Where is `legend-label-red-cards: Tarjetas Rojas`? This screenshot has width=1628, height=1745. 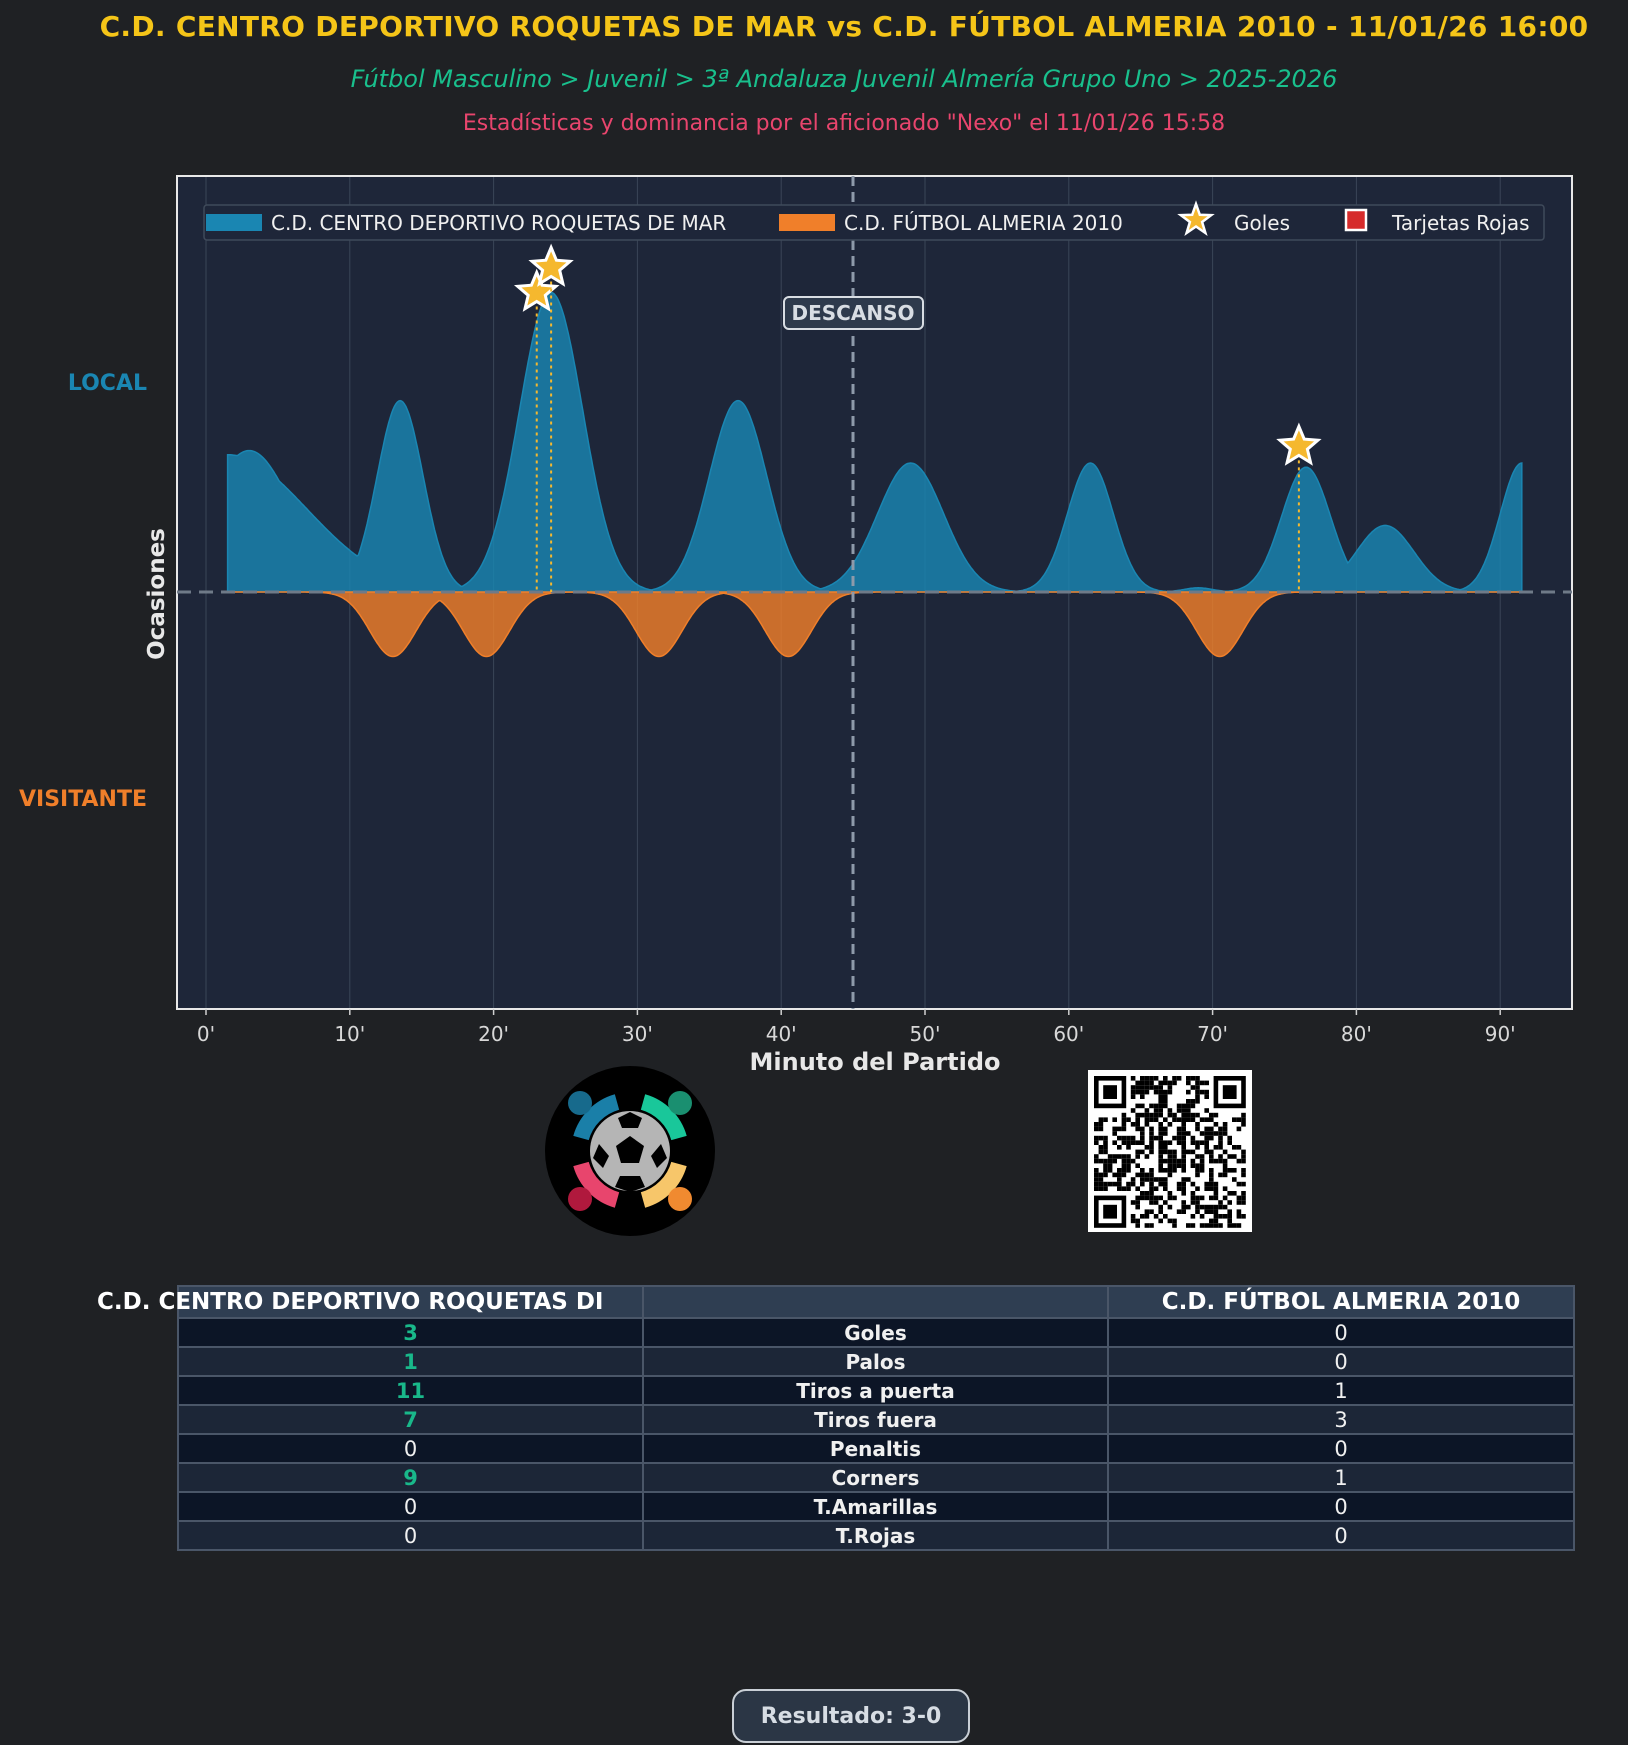
legend-label-red-cards: Tarjetas Rojas is located at coordinates (1460, 223).